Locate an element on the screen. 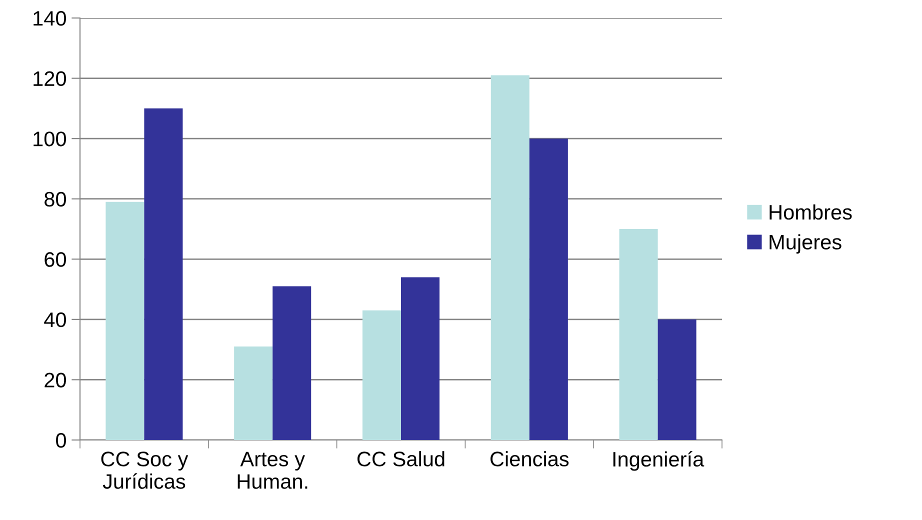 The width and height of the screenshot is (922, 520). y-tick-label: 40 is located at coordinates (55, 320).